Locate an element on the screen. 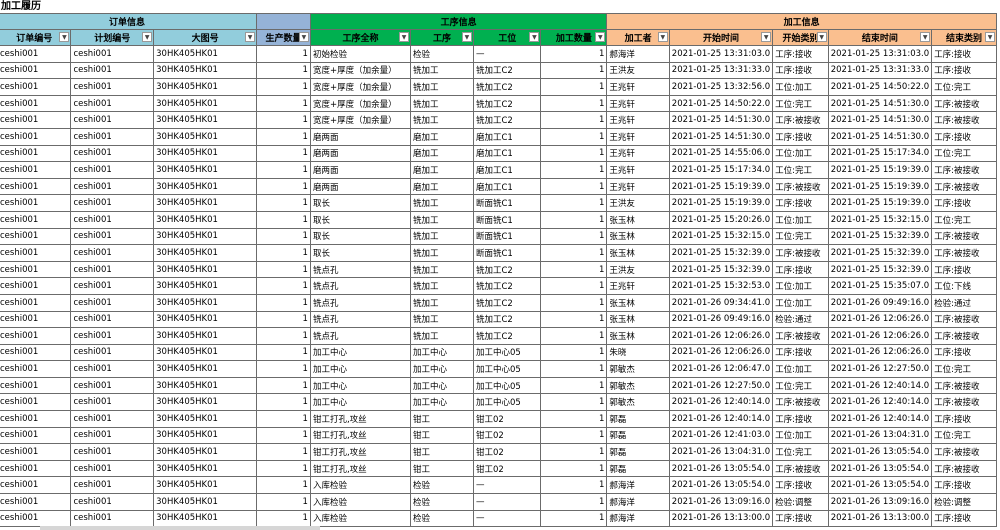  cell: 2021-01-25 15:17:34.0 is located at coordinates (721, 170).